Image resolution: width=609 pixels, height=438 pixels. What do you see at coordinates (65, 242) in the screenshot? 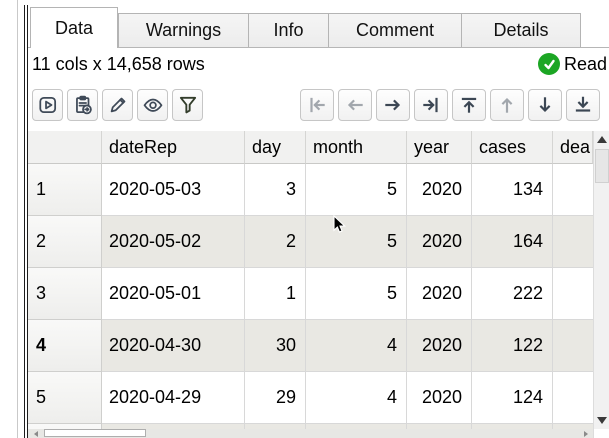
I see `row-number-cell: 2` at bounding box center [65, 242].